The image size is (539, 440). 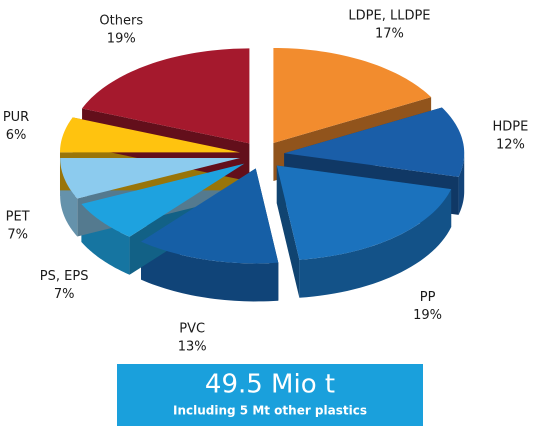 What do you see at coordinates (192, 347) in the screenshot?
I see `value-label: 13%` at bounding box center [192, 347].